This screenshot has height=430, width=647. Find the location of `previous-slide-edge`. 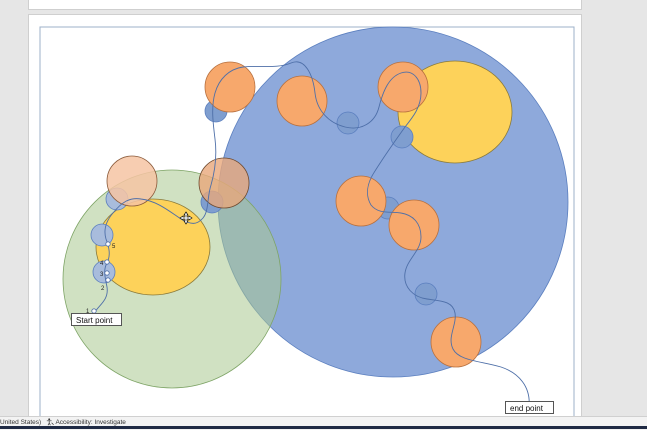

previous-slide-edge is located at coordinates (305, 5).